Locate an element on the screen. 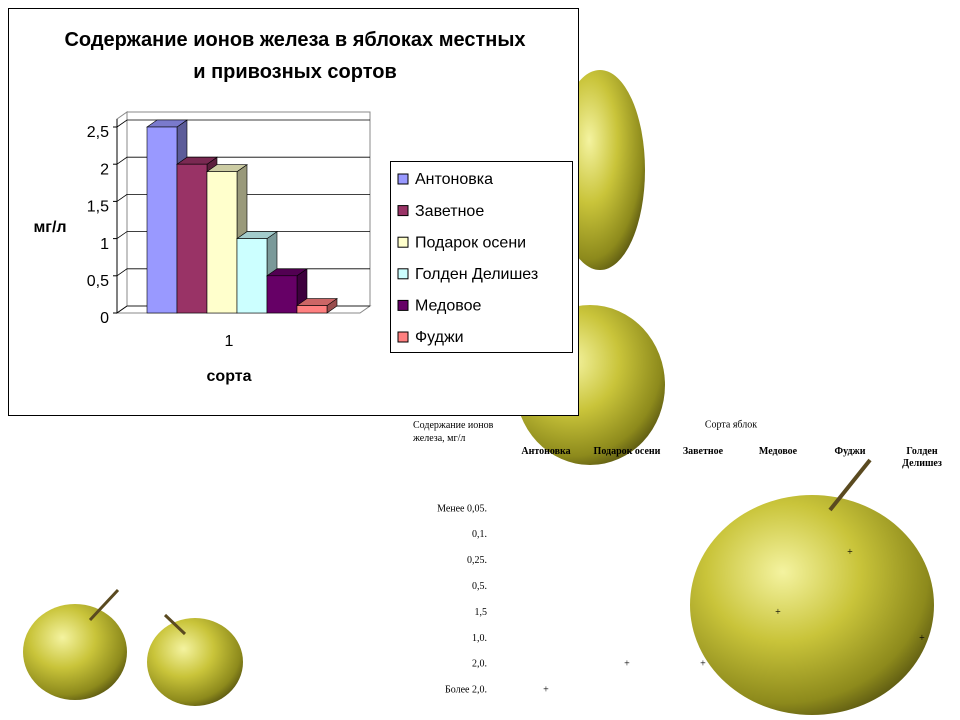 The width and height of the screenshot is (960, 720). side-wall is located at coordinates (122, 212).